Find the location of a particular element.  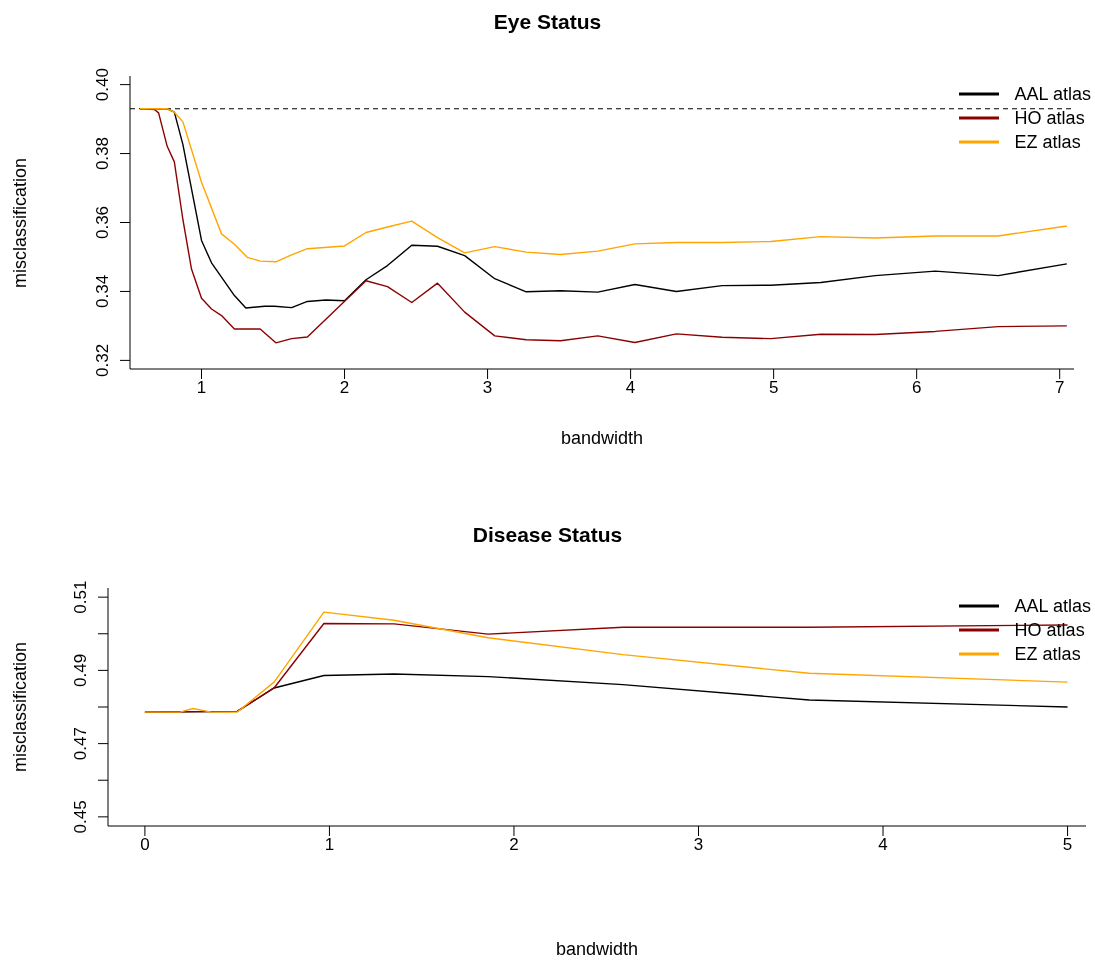

y-tick-label: 0.47 is located at coordinates (80, 744).